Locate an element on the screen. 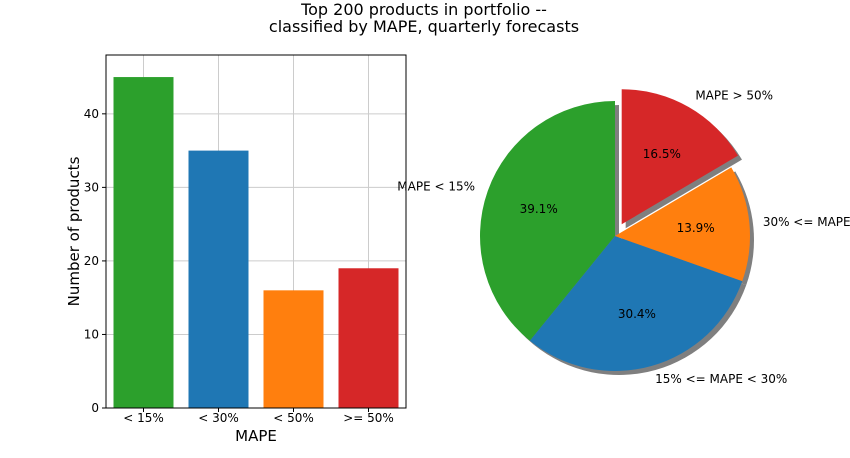 This screenshot has height=458, width=850. chart-title-line-1: Top 200 products in portfolio -- is located at coordinates (423, 9).